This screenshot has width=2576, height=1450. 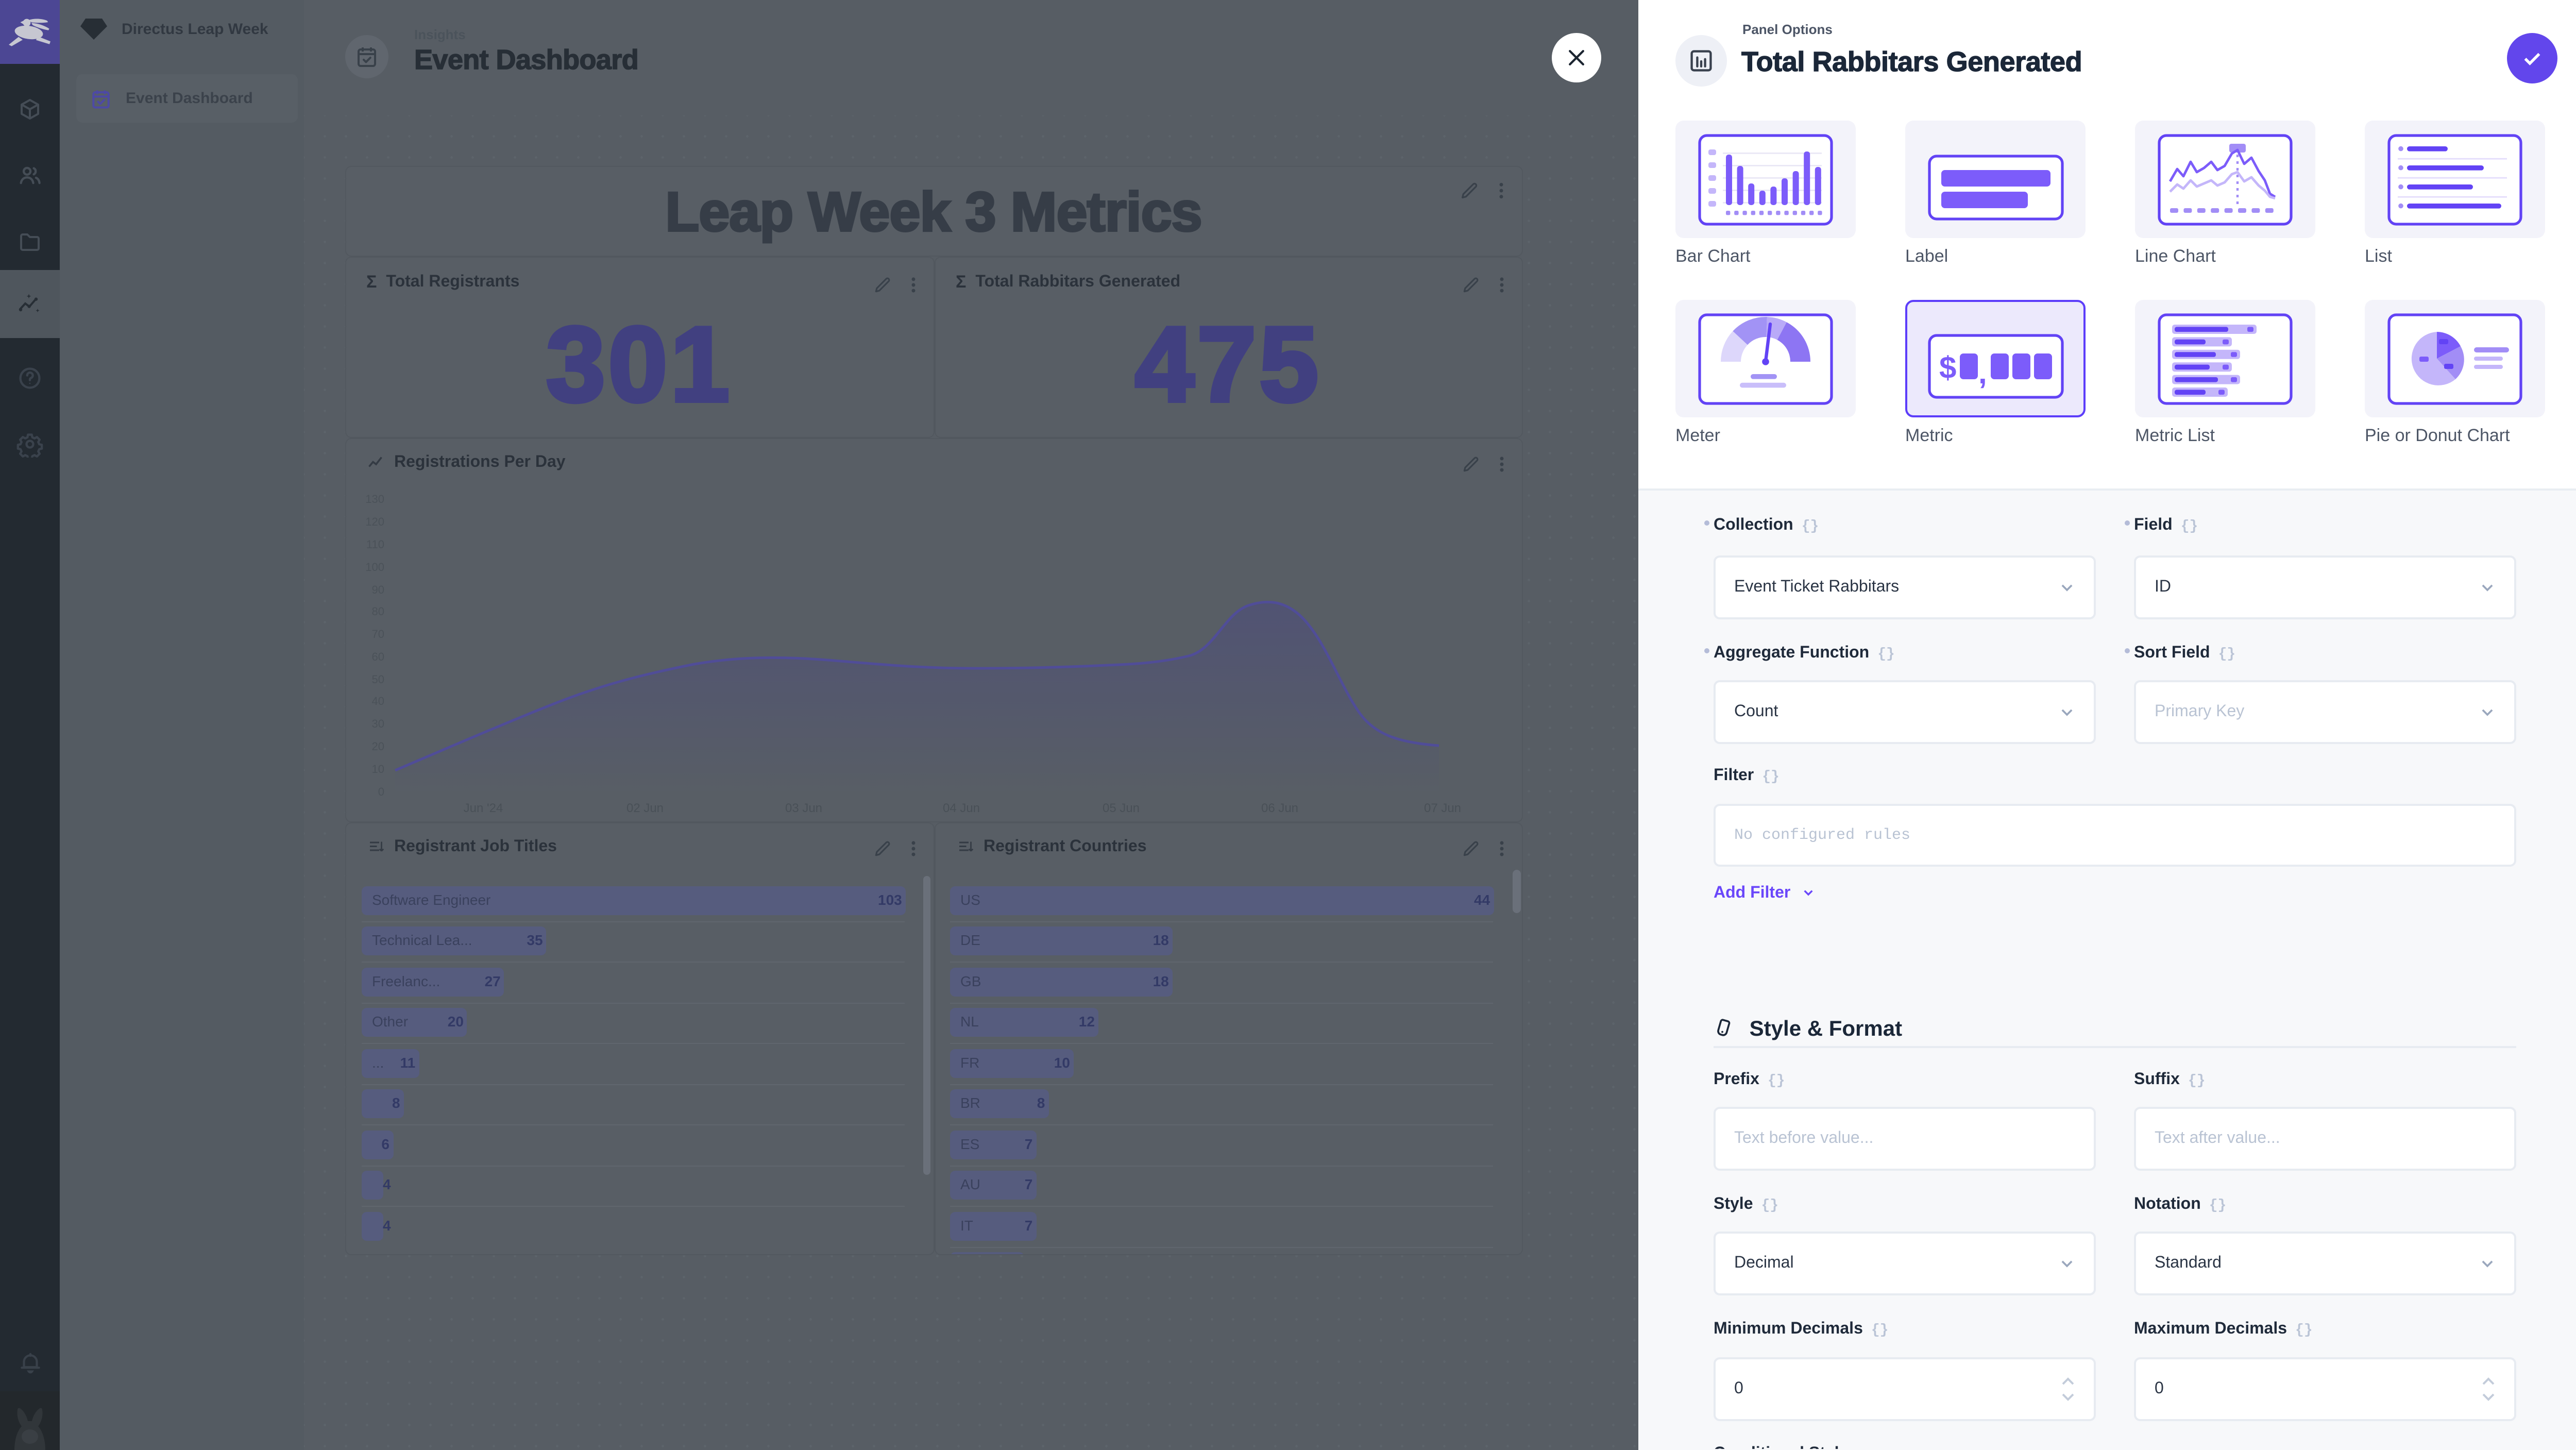 I want to click on svg-text: 50, so click(x=377, y=678).